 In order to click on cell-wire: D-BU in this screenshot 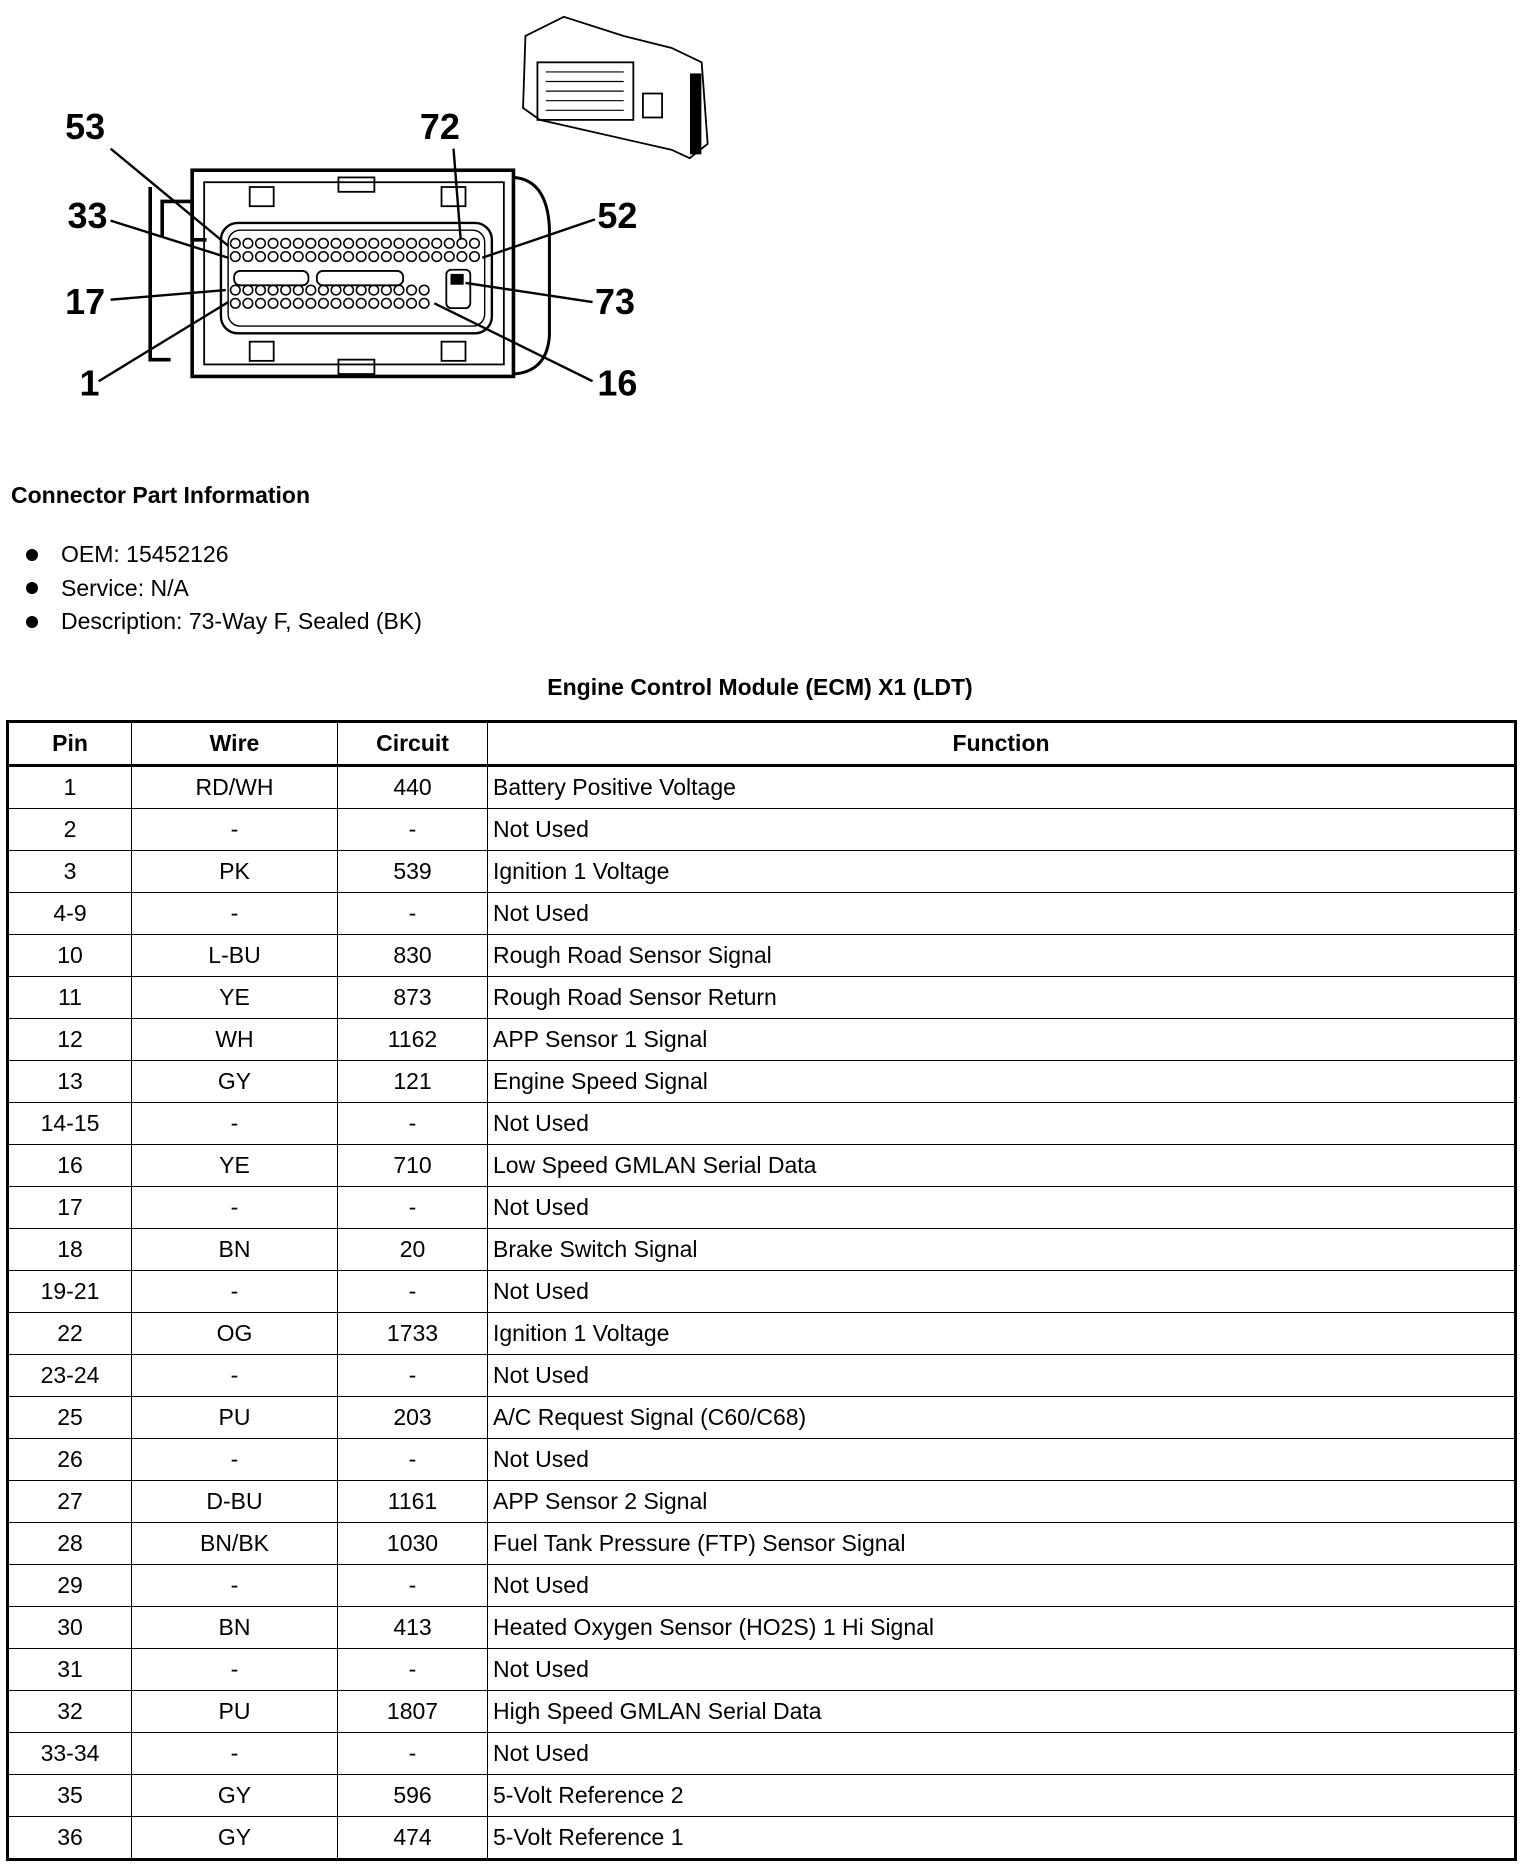, I will do `click(234, 1501)`.